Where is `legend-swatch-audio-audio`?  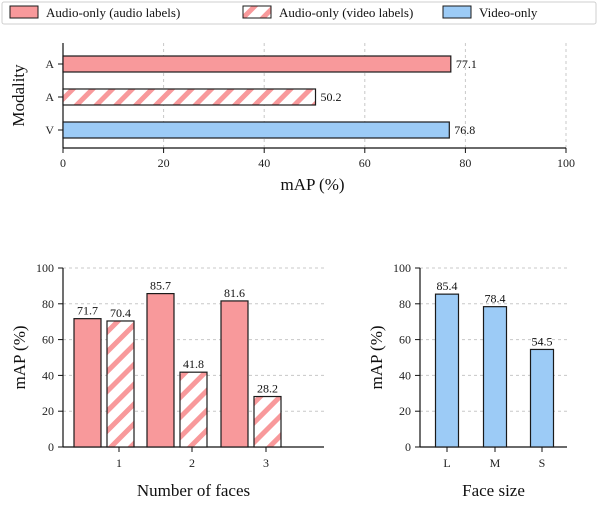
legend-swatch-audio-audio is located at coordinates (24, 12).